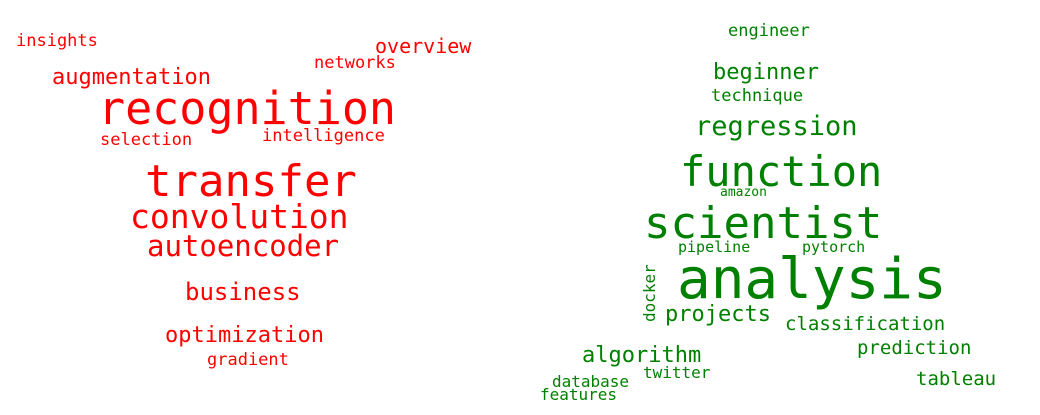 The height and width of the screenshot is (415, 1040). I want to click on word-transfer: transfer, so click(251, 181).